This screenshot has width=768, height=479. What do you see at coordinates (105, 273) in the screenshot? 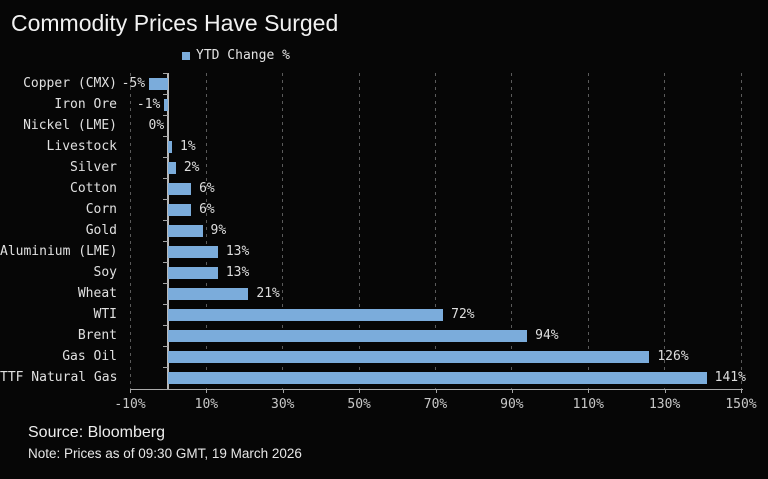
I see `category-label: Soy` at bounding box center [105, 273].